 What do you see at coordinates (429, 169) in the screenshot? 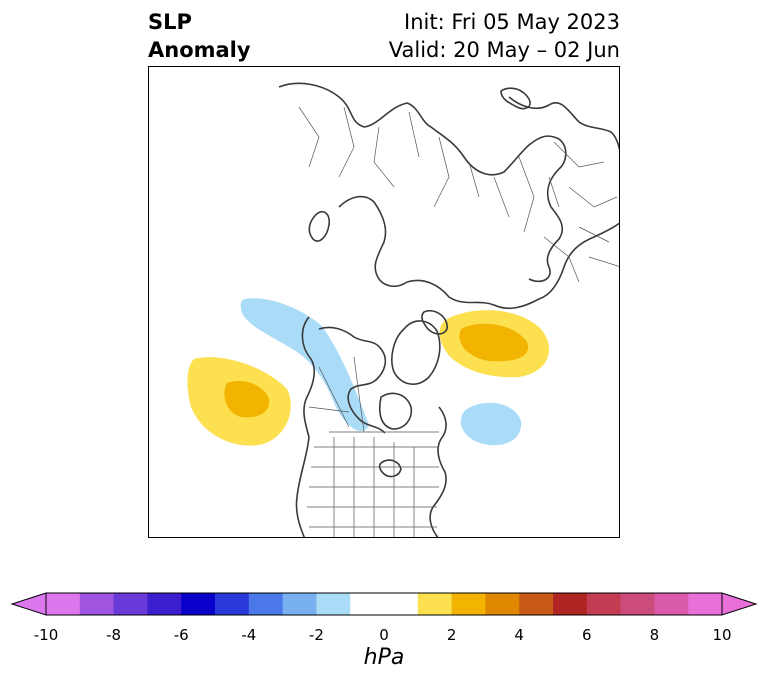
I see `europe-borders` at bounding box center [429, 169].